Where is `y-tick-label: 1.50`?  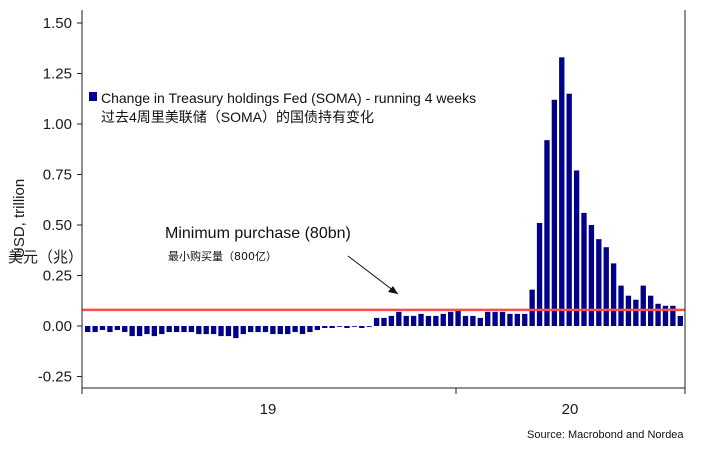
y-tick-label: 1.50 is located at coordinates (57, 23).